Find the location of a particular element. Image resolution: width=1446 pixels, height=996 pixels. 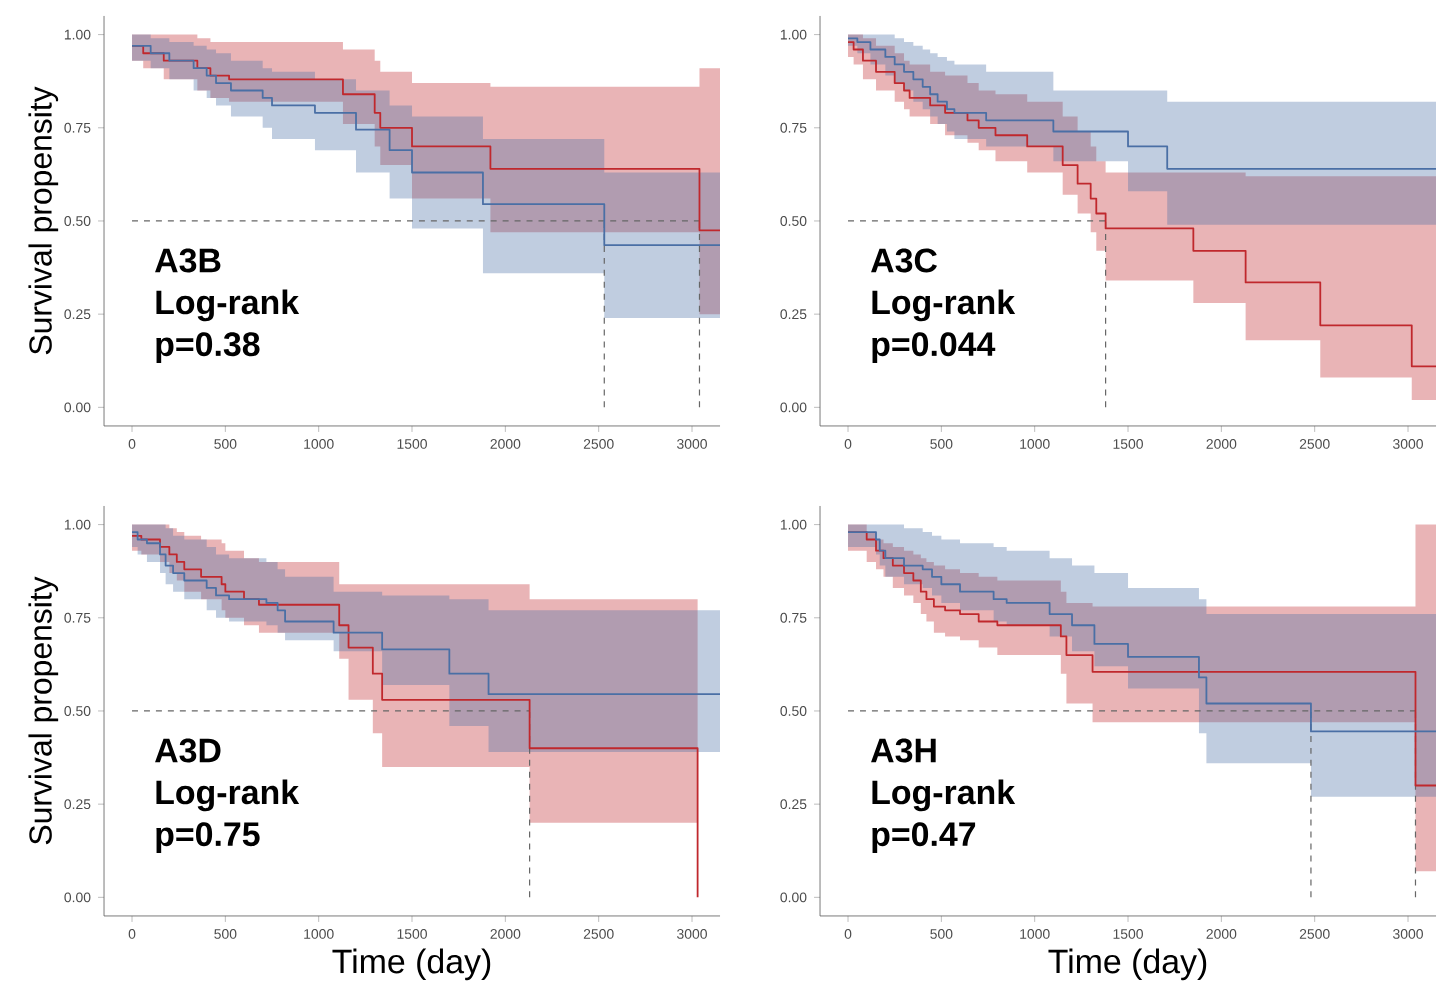

annotation: A3C is located at coordinates (904, 260).